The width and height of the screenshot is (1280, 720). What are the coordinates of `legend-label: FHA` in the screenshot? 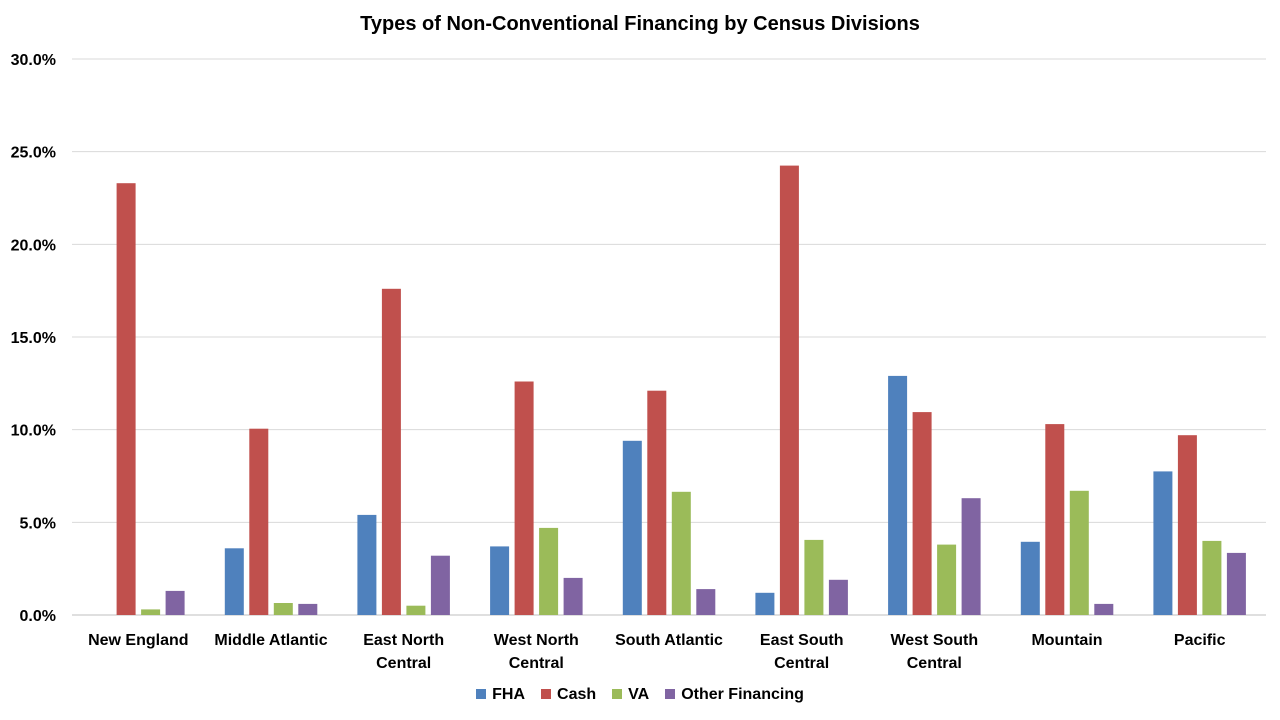 It's located at (509, 694).